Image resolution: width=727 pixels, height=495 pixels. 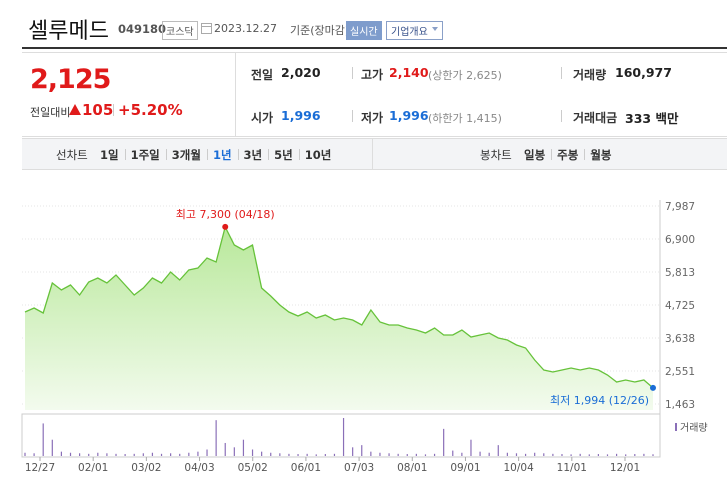 What do you see at coordinates (465, 118) in the screenshot?
I see `limit: (하한가 1,415)` at bounding box center [465, 118].